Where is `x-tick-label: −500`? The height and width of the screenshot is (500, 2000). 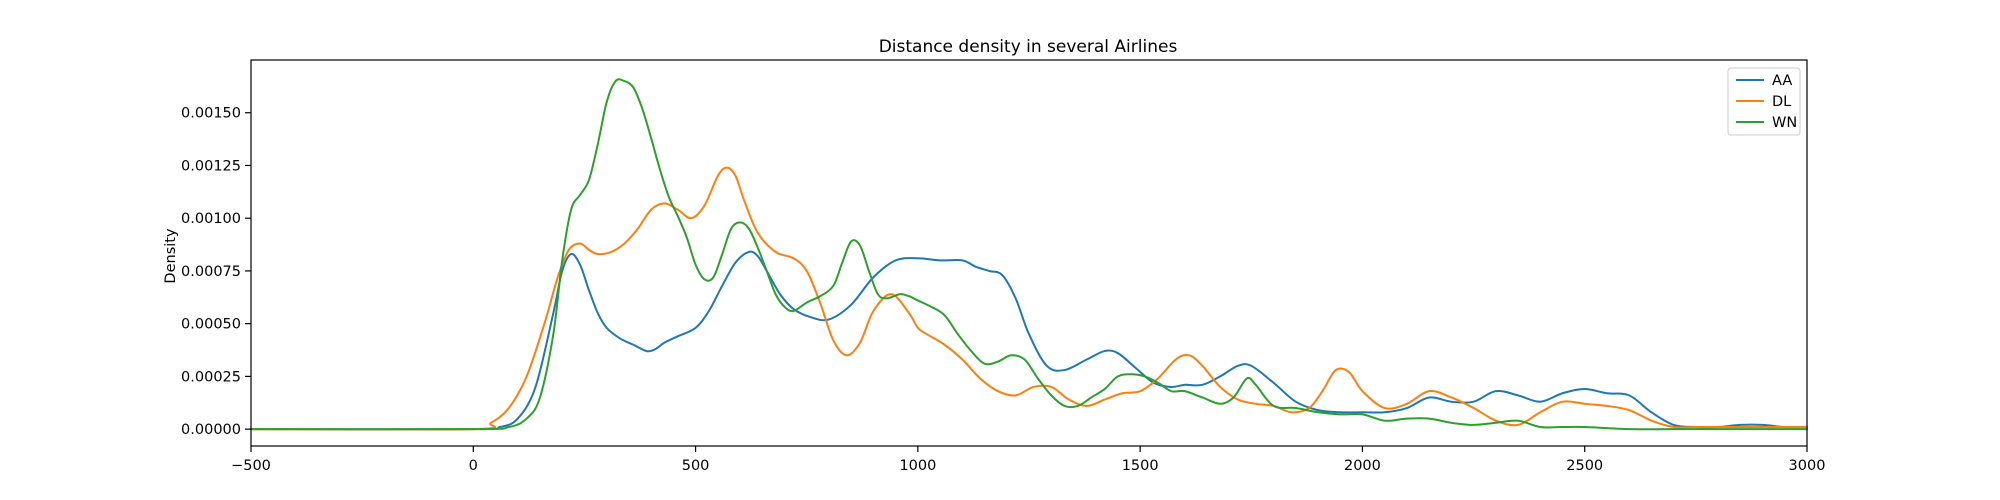
x-tick-label: −500 is located at coordinates (251, 466).